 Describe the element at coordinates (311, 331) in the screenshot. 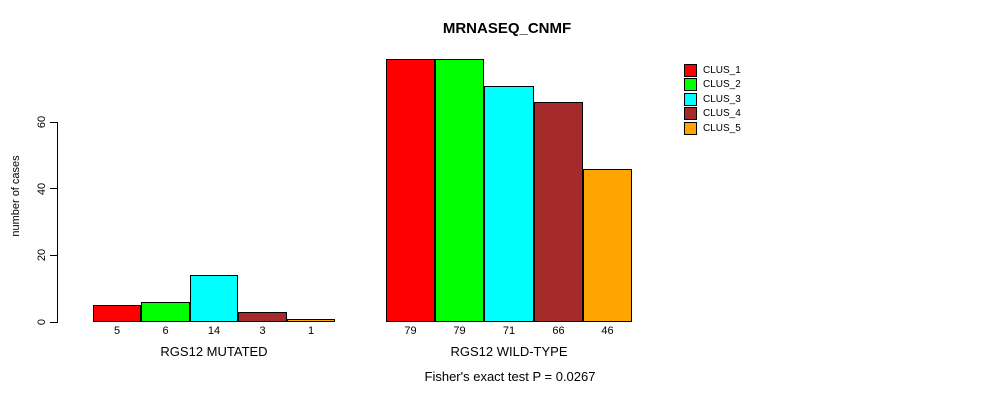

I see `bar-value-label: 1` at that location.